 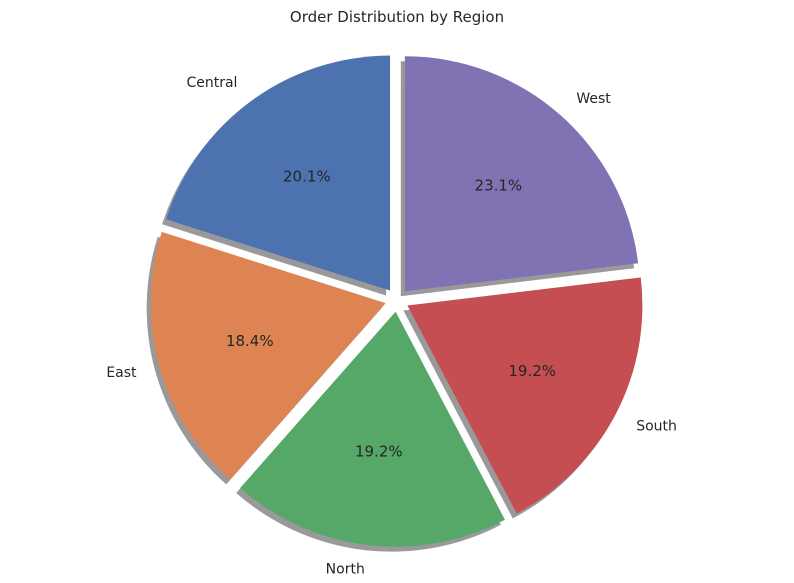 I want to click on slice-label-south: South, so click(x=656, y=427).